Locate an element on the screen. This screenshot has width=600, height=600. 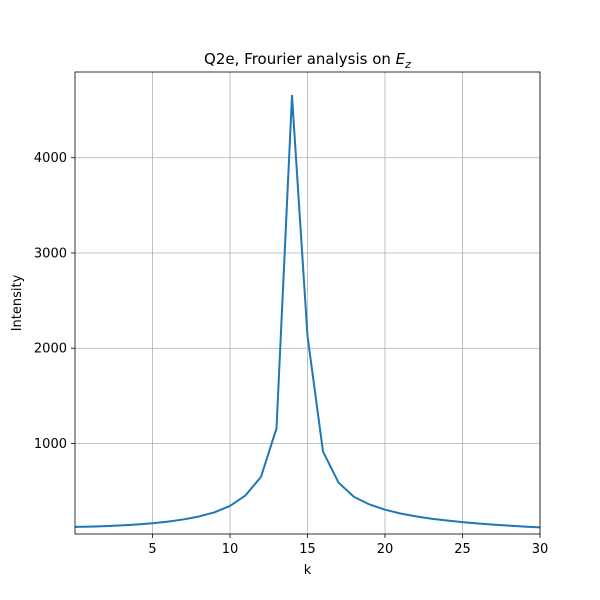
y-tick-label: 1000 is located at coordinates (50, 444).